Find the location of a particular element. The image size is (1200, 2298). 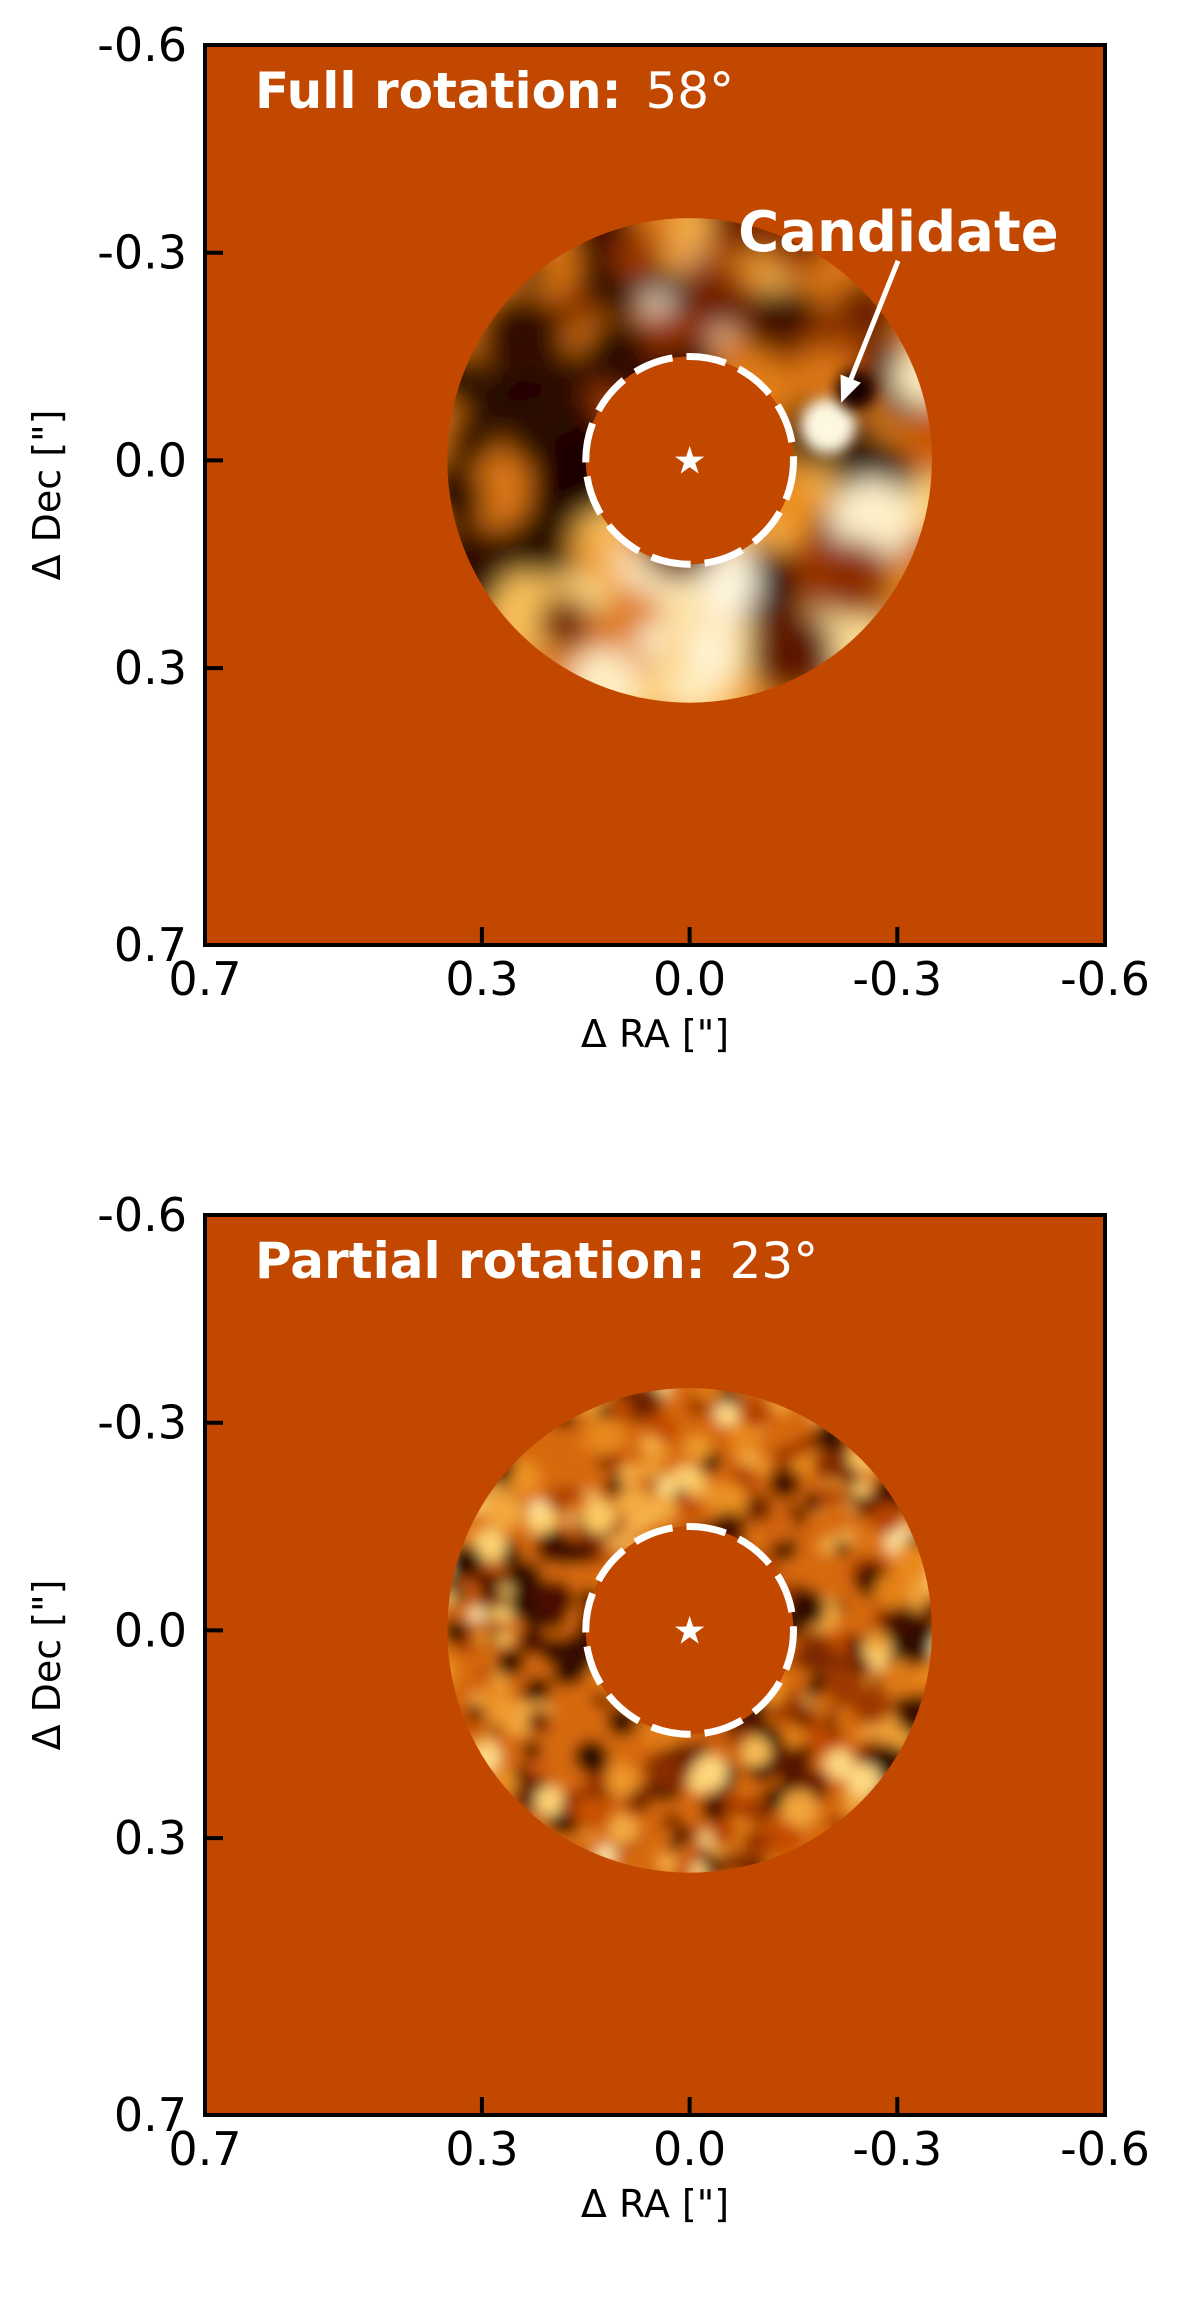

panel-label: Partial rotation: 23° is located at coordinates (536, 1261).